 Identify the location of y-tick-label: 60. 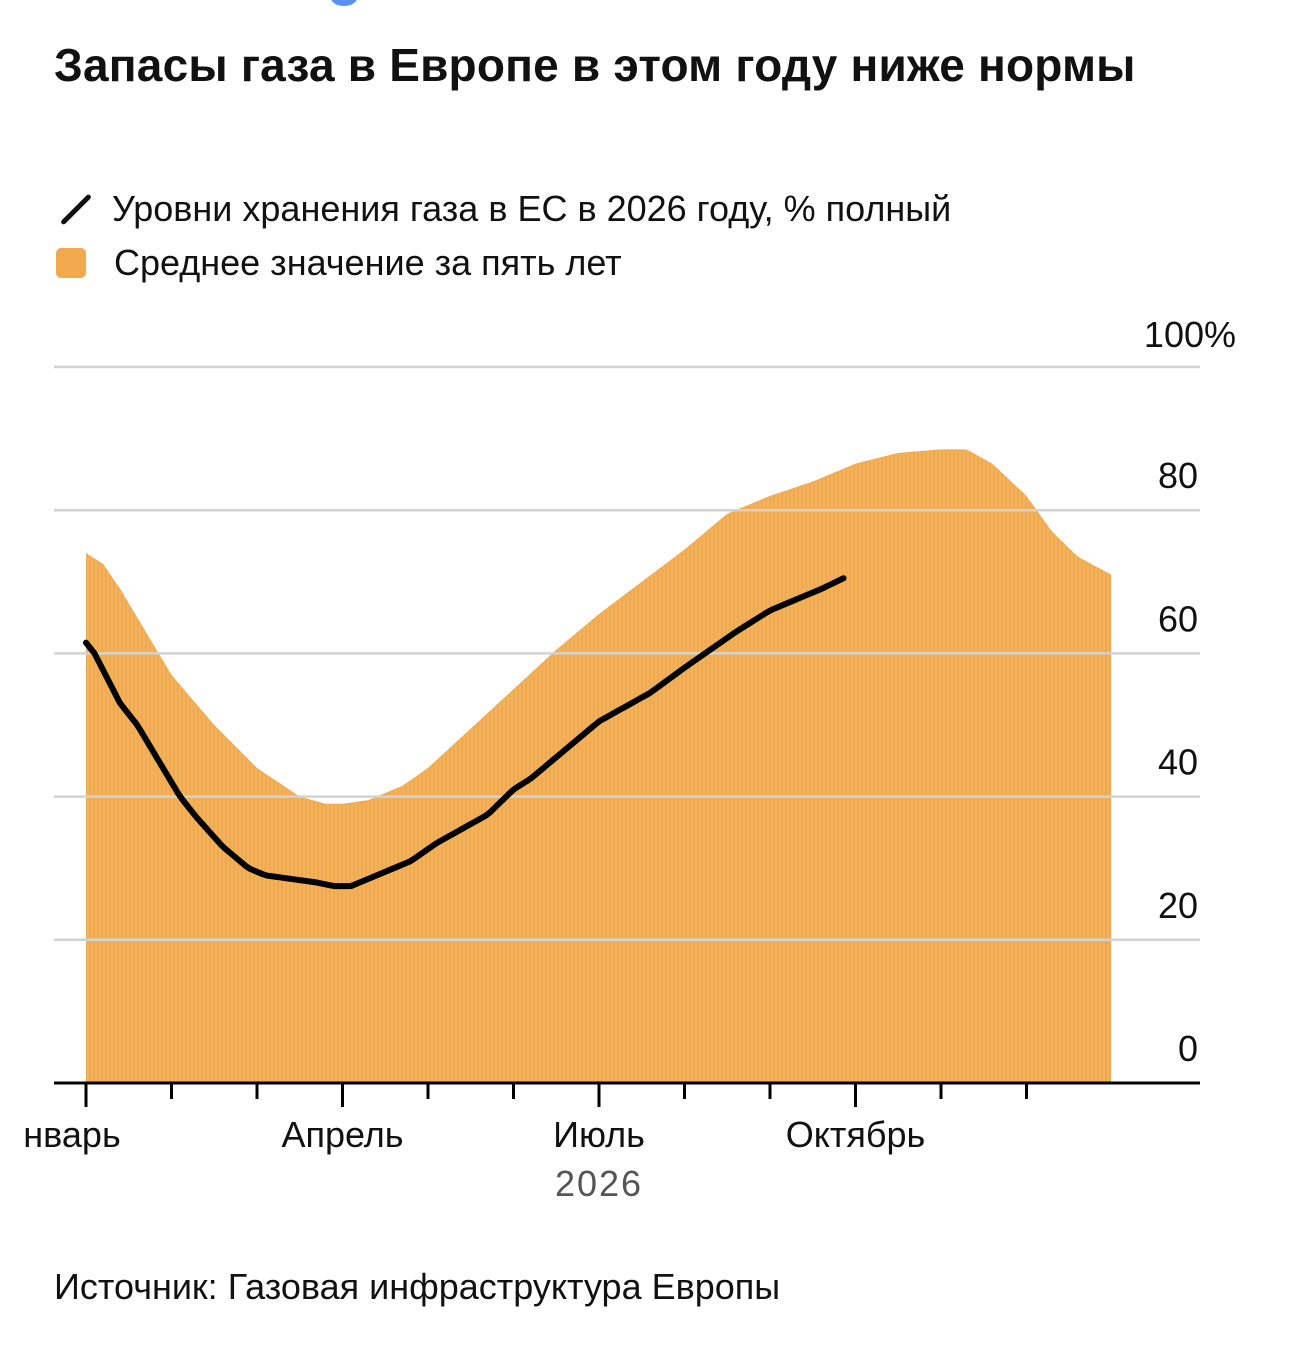
(1178, 618).